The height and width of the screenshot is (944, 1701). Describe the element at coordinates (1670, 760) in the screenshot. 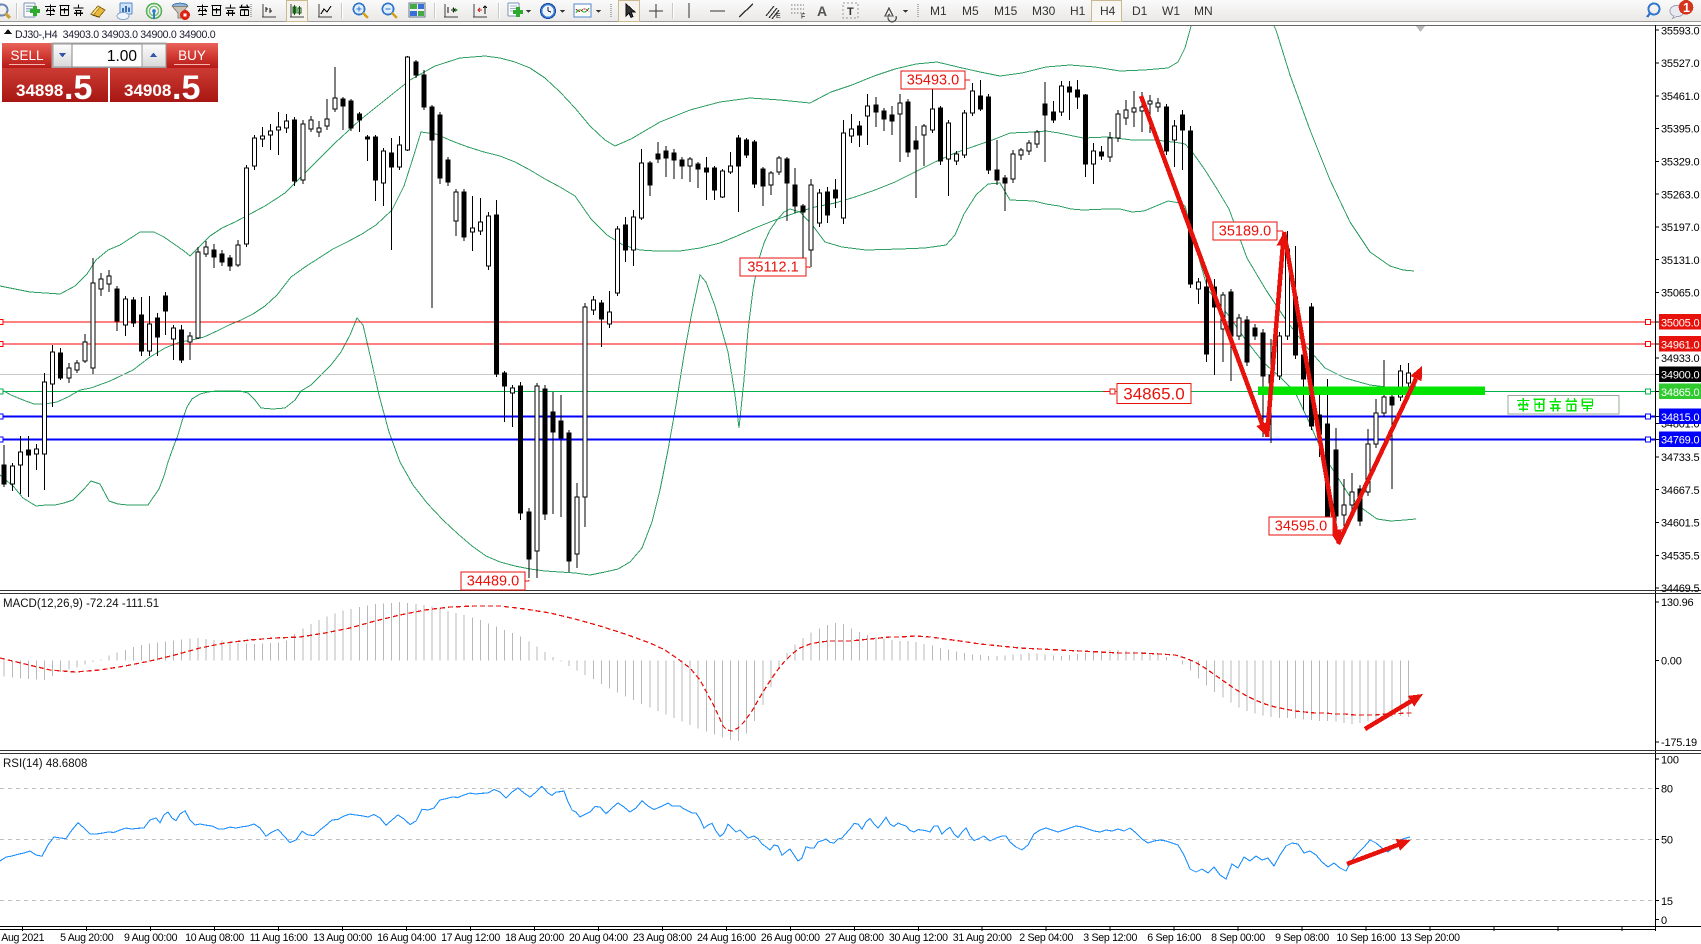

I see `svg-text: 100` at that location.